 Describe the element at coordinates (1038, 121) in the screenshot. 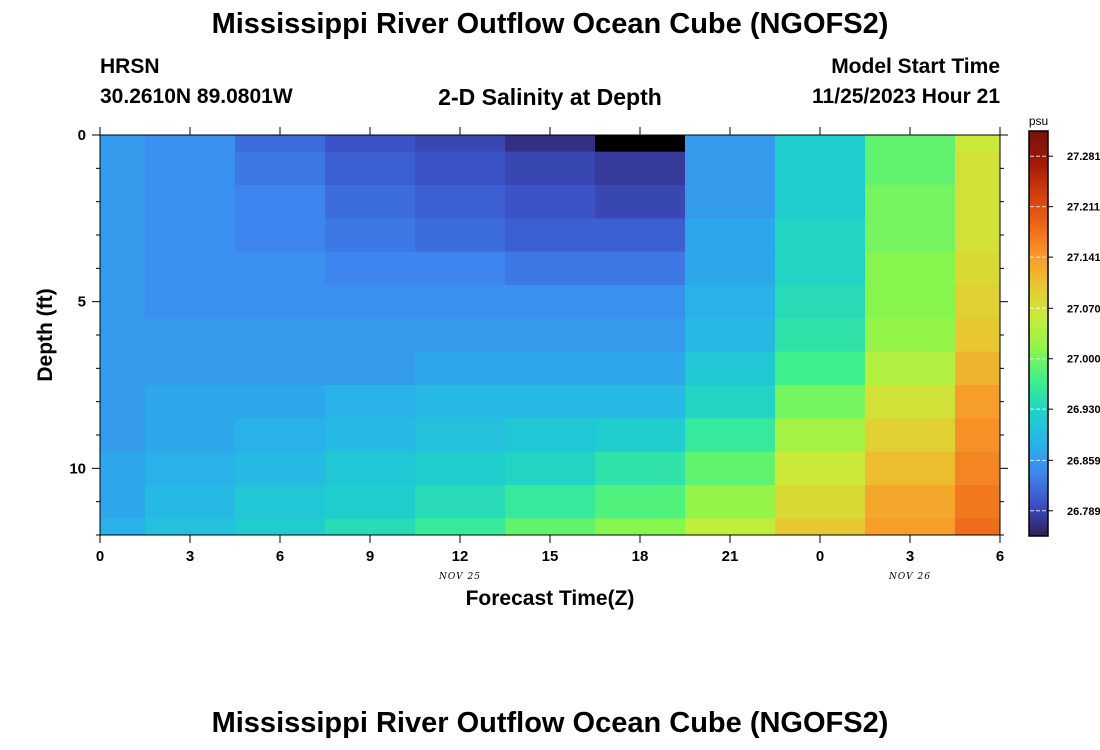

I see `colorbar-unit: psu` at that location.